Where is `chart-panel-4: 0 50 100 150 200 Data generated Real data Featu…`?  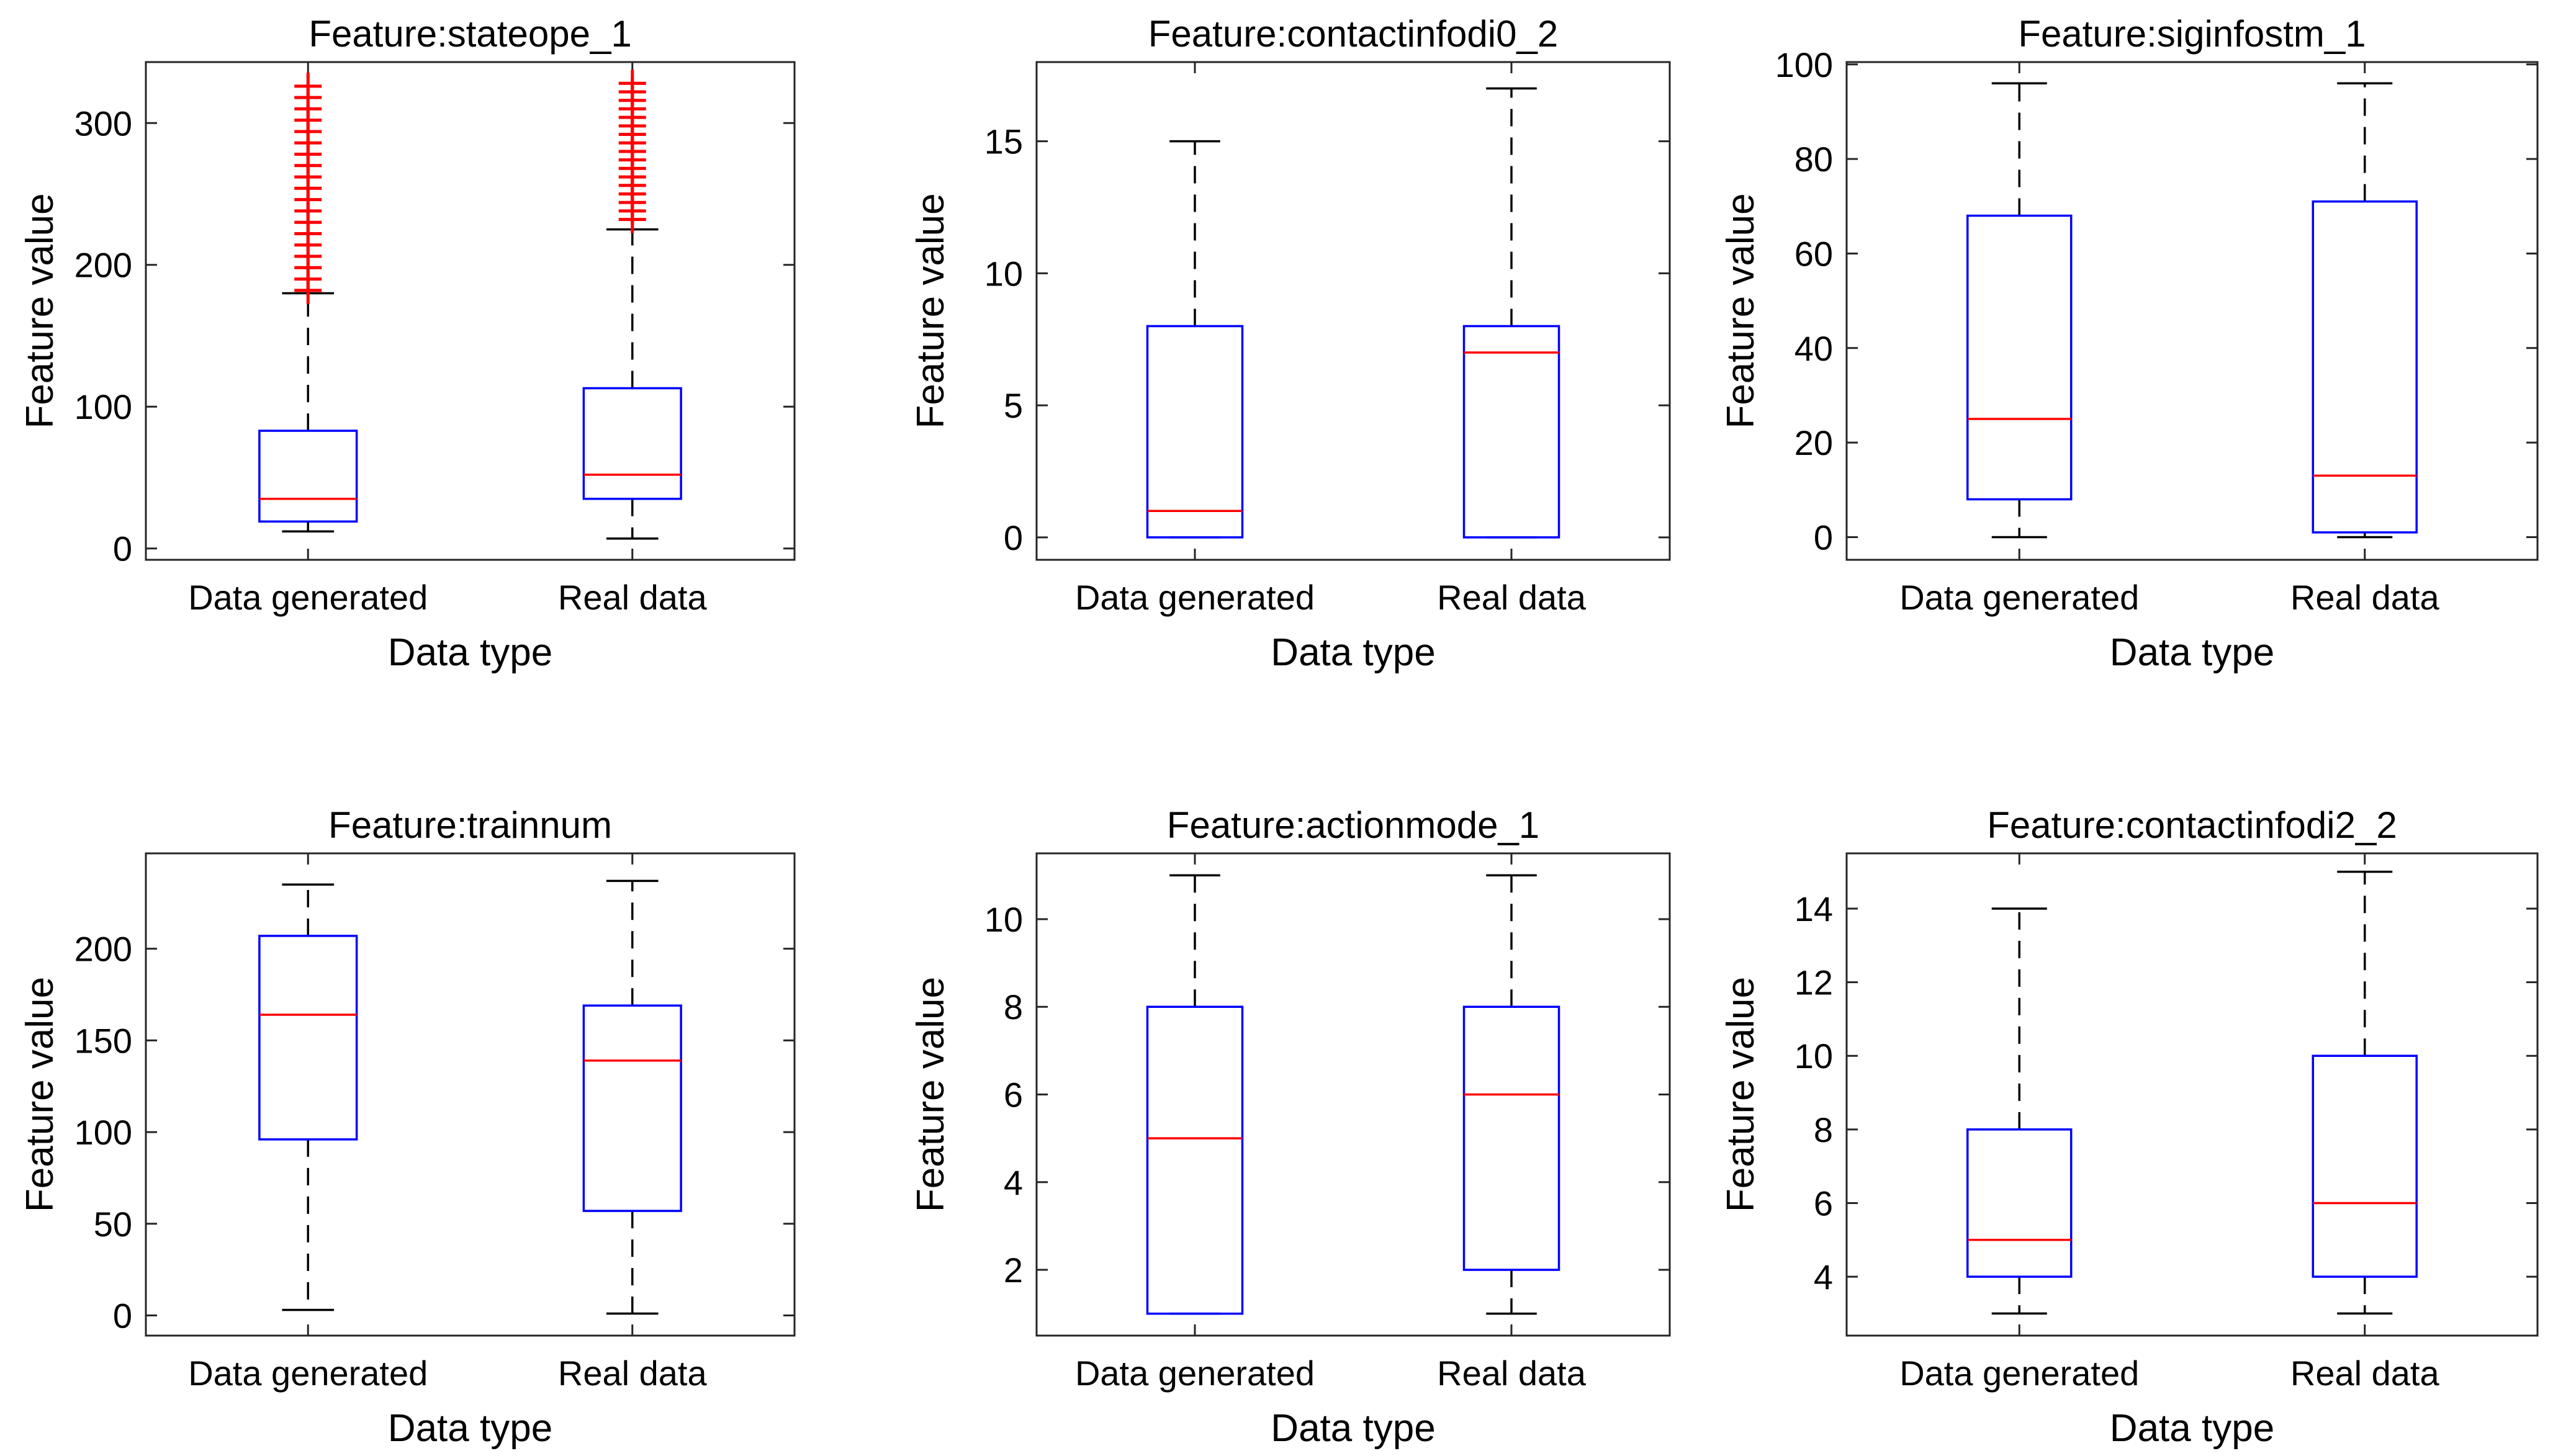 chart-panel-4: 0 50 100 150 200 Data generated Real data Featu… is located at coordinates (407, 1127).